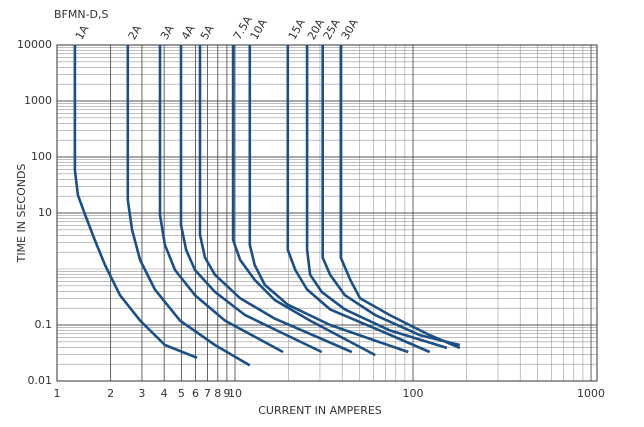 Image resolution: width=644 pixels, height=427 pixels. I want to click on series-label: 2A, so click(135, 32).